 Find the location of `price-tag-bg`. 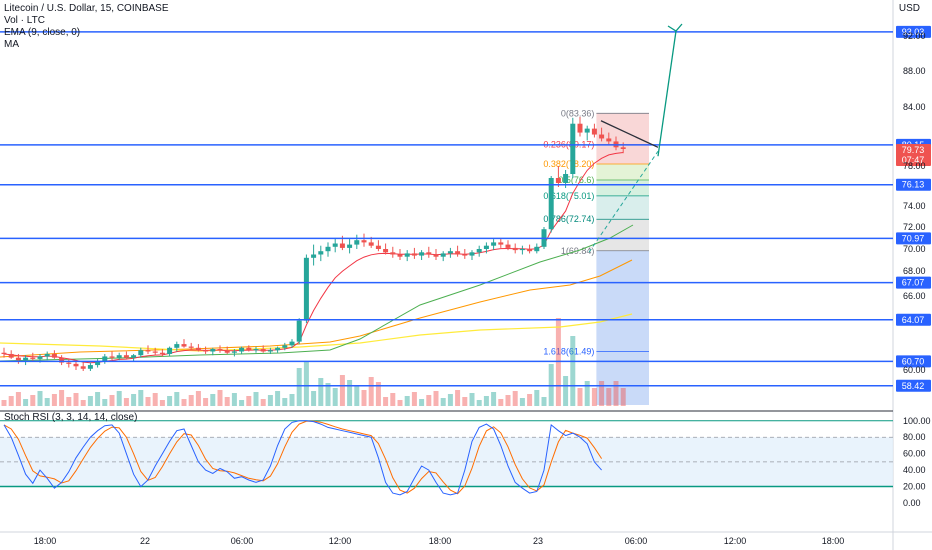

price-tag-bg is located at coordinates (913, 385).